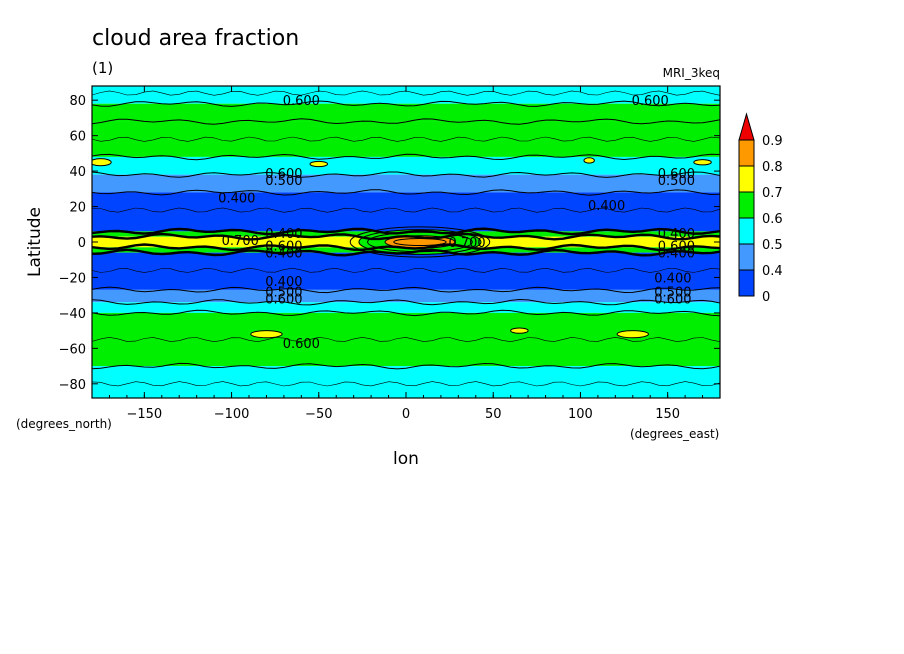 The image size is (904, 654). Describe the element at coordinates (676, 174) in the screenshot. I see `contour-label-5: 0.600` at that location.